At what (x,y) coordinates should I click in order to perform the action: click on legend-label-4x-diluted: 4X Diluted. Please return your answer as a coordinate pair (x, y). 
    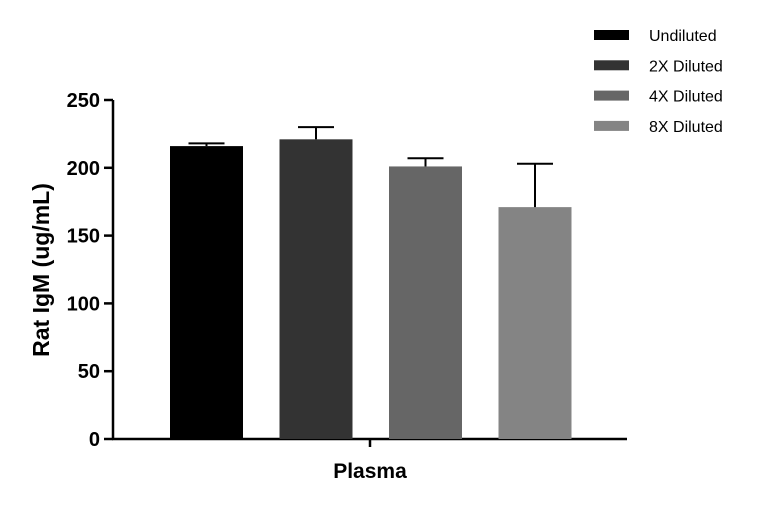
    Looking at the image, I should click on (686, 97).